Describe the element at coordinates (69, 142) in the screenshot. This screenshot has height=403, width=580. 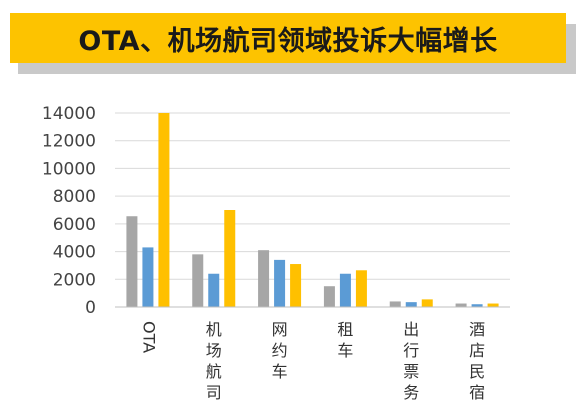
I see `y-tick-label: 12000` at that location.